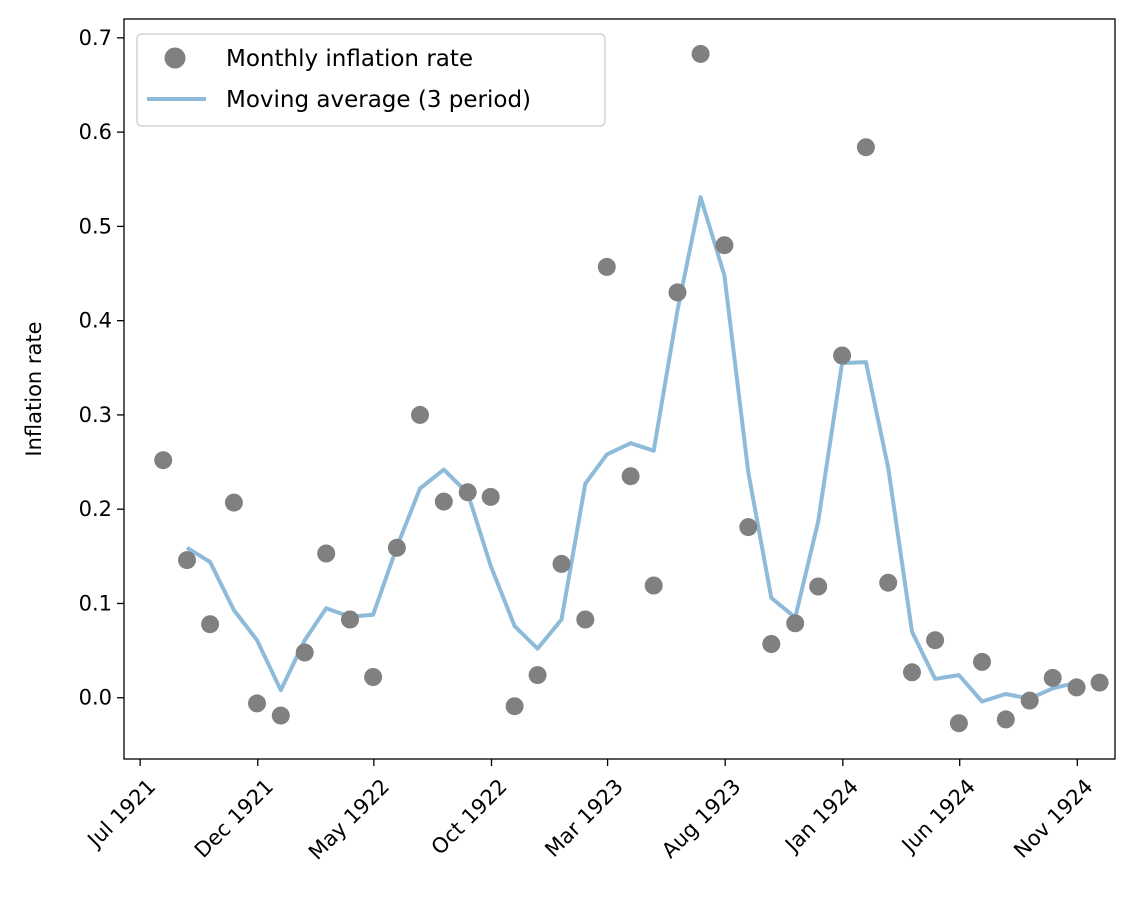 The image size is (1134, 915). What do you see at coordinates (349, 819) in the screenshot?
I see `x-tick-label: May 1922` at bounding box center [349, 819].